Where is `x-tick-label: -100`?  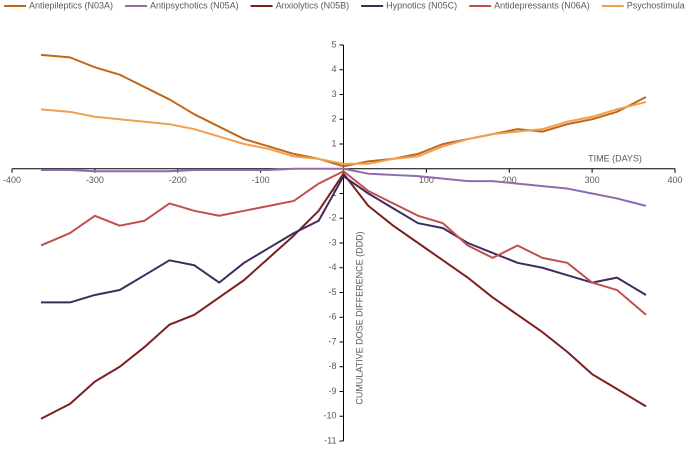
x-tick-label: -100 is located at coordinates (261, 180).